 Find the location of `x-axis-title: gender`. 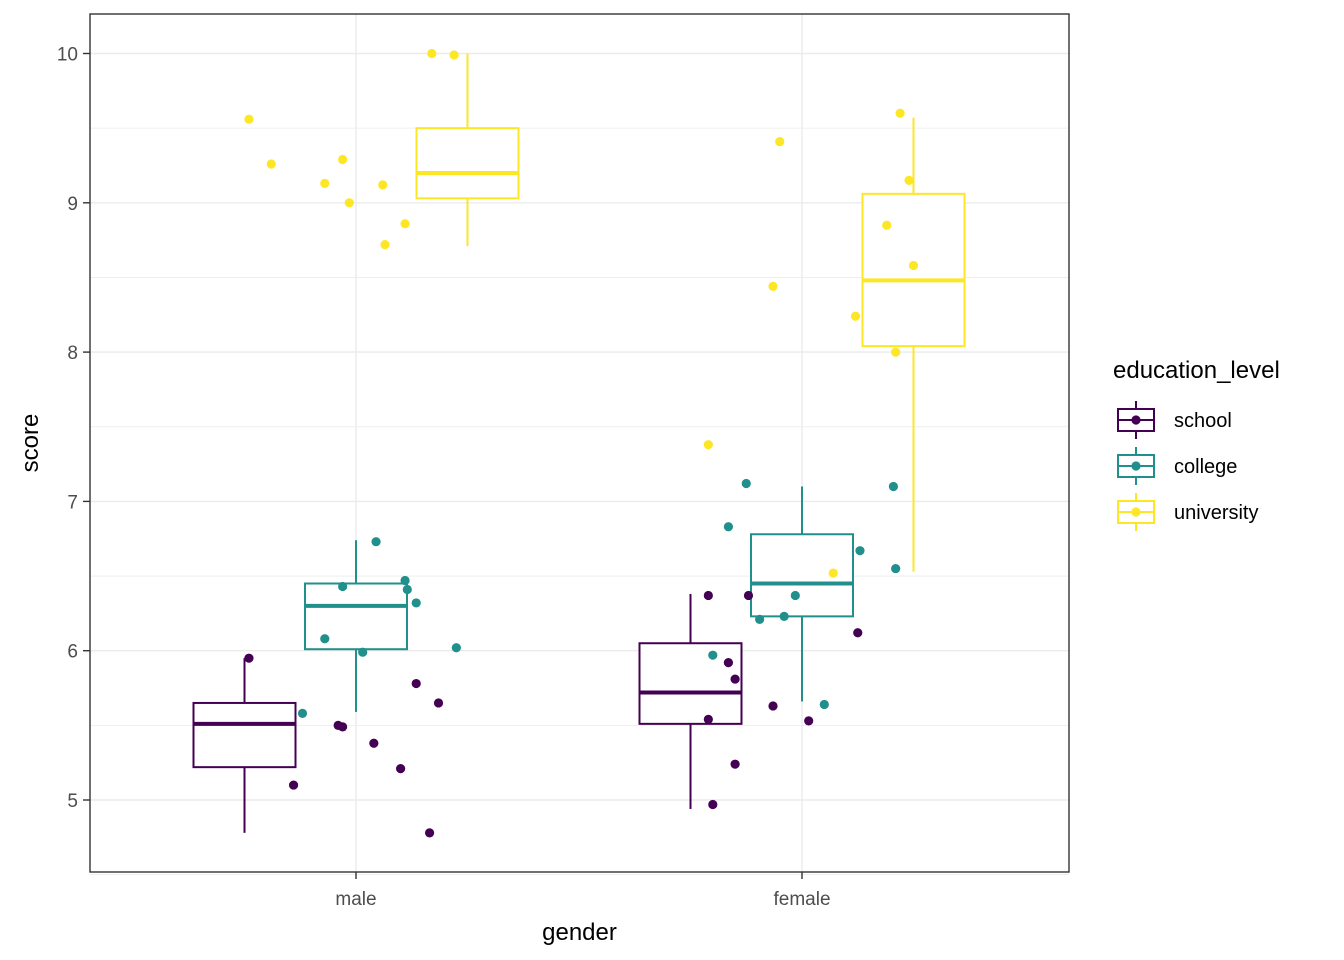

x-axis-title: gender is located at coordinates (579, 932).